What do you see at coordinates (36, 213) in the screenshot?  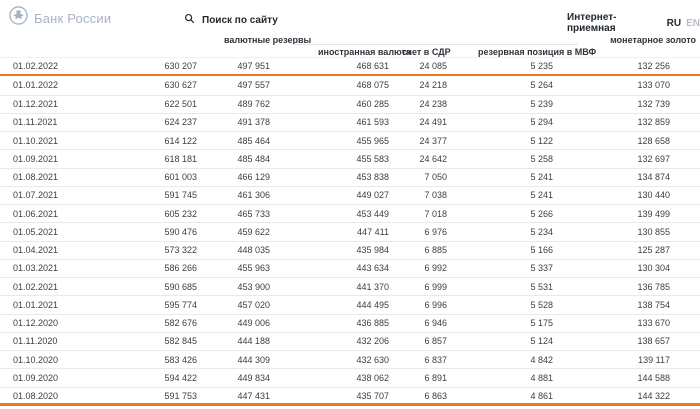 I see `cell-date: 01.06.2021` at bounding box center [36, 213].